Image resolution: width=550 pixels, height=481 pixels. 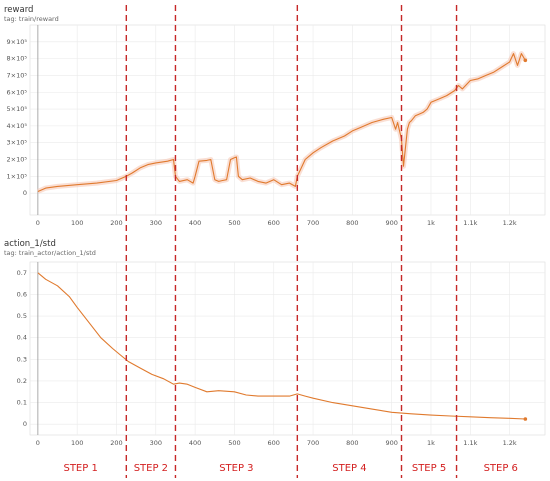 What do you see at coordinates (50, 253) in the screenshot?
I see `std-chart-tag: tag: train_actor/action_1/std` at bounding box center [50, 253].